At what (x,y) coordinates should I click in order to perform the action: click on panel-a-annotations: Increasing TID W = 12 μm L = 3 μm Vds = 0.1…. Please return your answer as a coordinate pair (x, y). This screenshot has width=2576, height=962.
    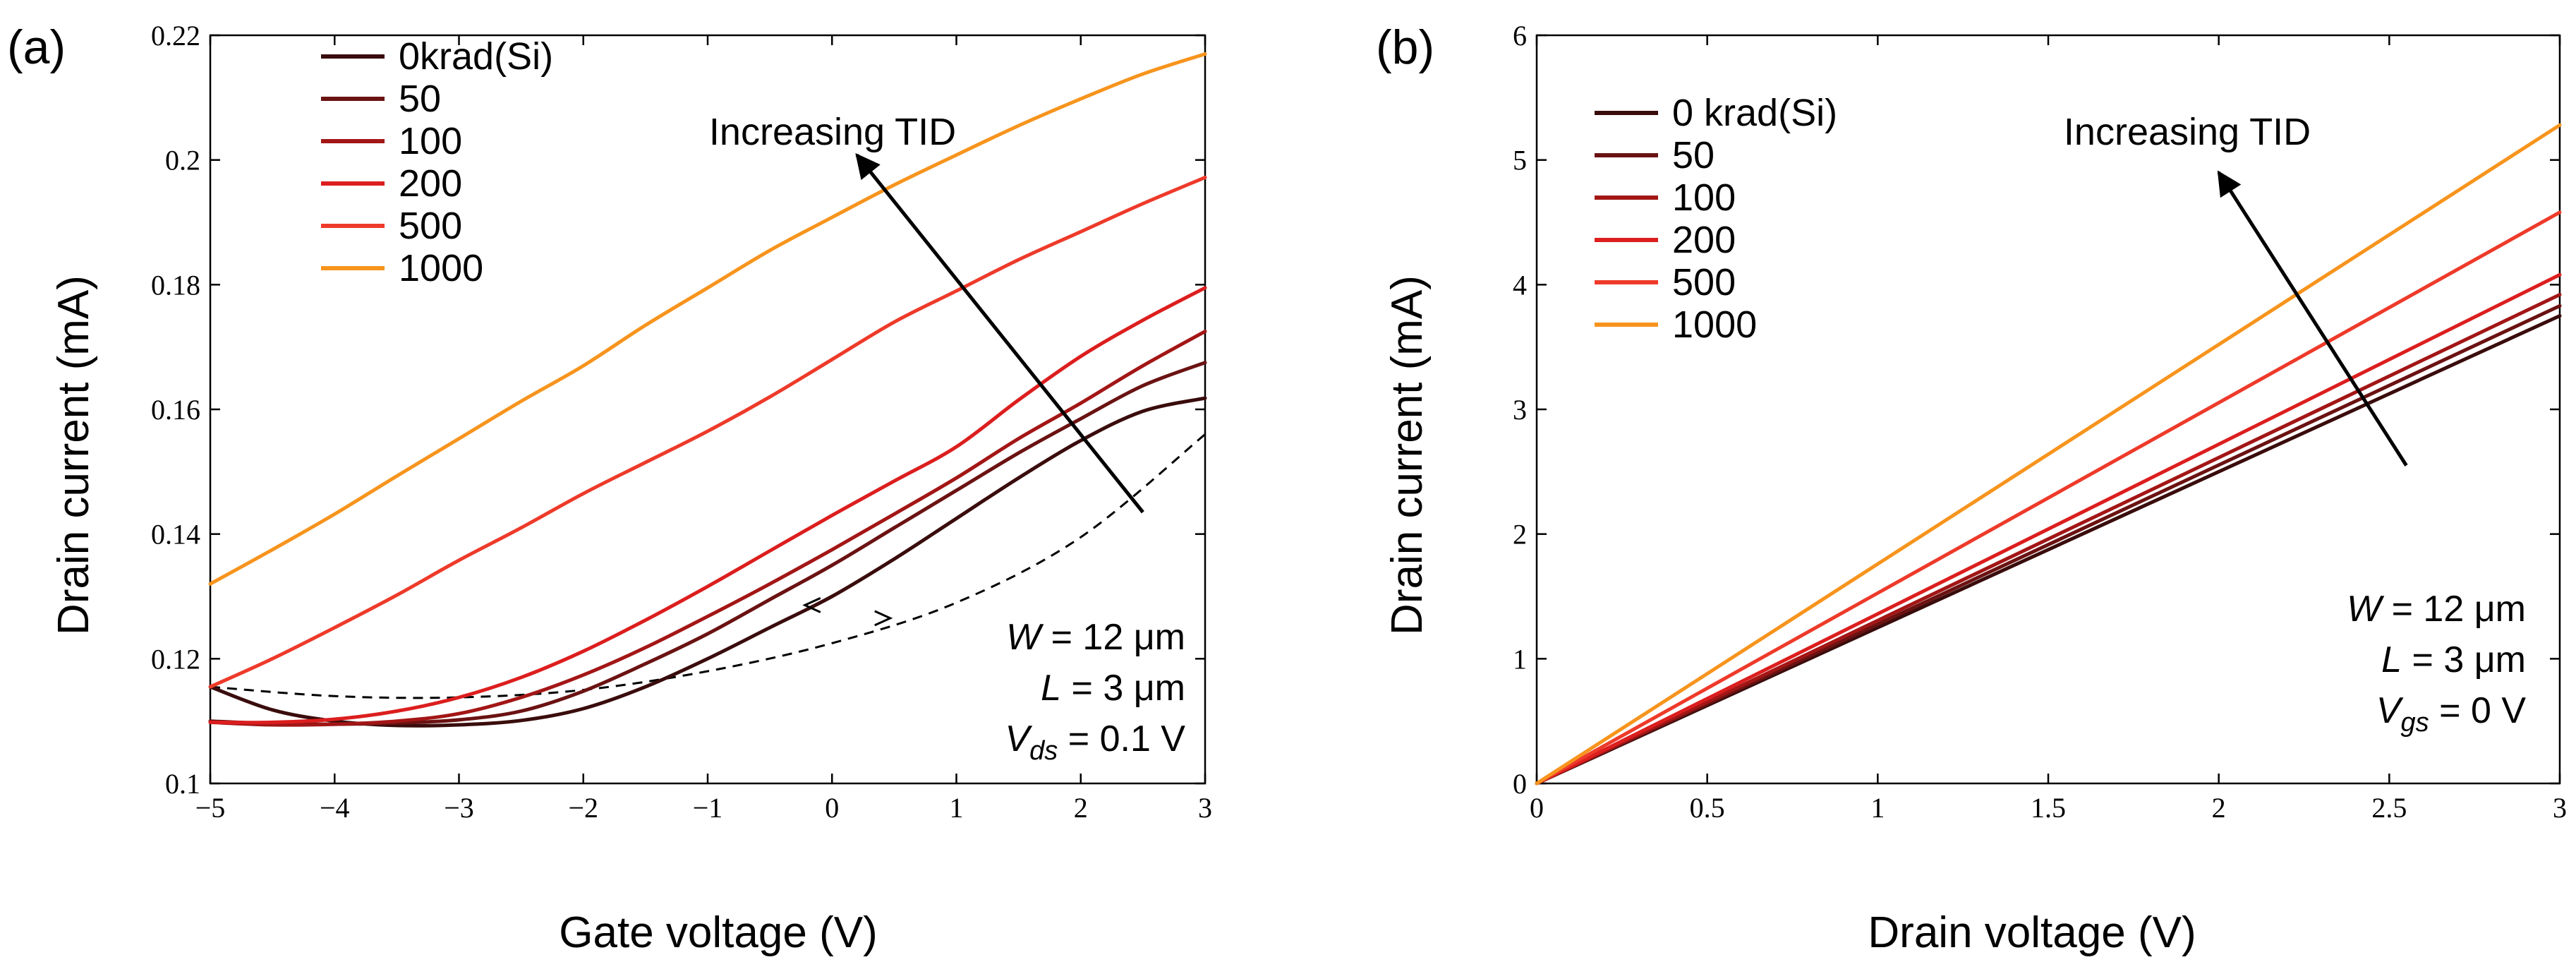
    Looking at the image, I should click on (947, 438).